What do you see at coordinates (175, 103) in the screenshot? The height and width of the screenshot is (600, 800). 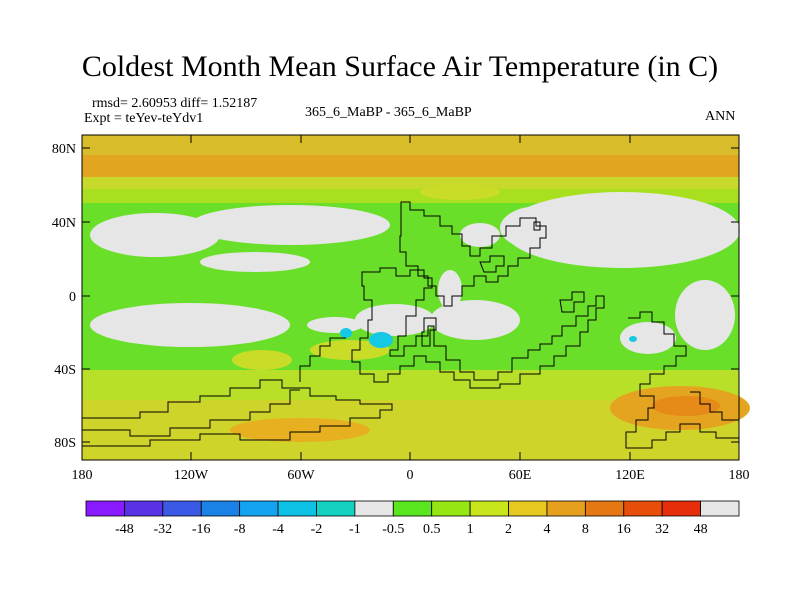 I see `stats-text: rmsd= 2.60953 diff= 1.52187` at bounding box center [175, 103].